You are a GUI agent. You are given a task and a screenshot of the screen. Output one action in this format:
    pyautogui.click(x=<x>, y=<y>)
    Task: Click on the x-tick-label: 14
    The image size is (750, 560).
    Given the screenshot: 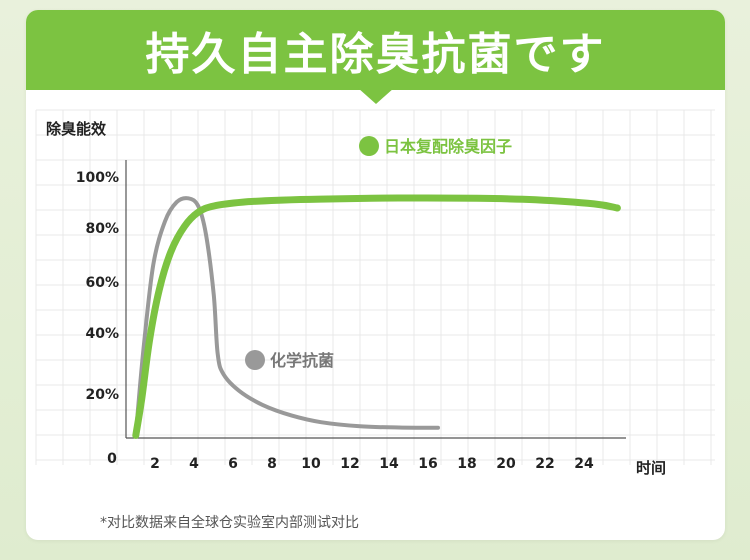 What is the action you would take?
    pyautogui.click(x=389, y=464)
    